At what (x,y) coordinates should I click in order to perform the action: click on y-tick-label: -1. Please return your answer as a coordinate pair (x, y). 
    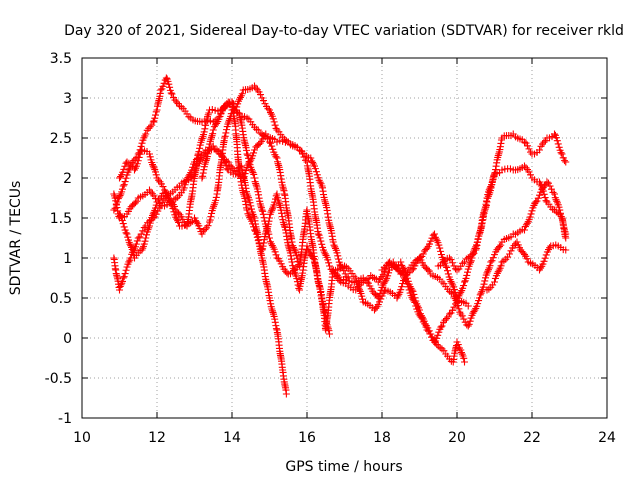
    Looking at the image, I should click on (65, 419).